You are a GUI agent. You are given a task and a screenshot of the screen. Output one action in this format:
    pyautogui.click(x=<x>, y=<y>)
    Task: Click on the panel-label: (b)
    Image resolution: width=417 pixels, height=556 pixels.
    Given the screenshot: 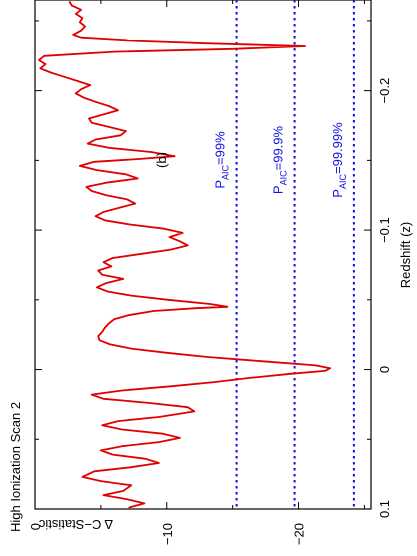 What is the action you would take?
    pyautogui.click(x=161, y=160)
    